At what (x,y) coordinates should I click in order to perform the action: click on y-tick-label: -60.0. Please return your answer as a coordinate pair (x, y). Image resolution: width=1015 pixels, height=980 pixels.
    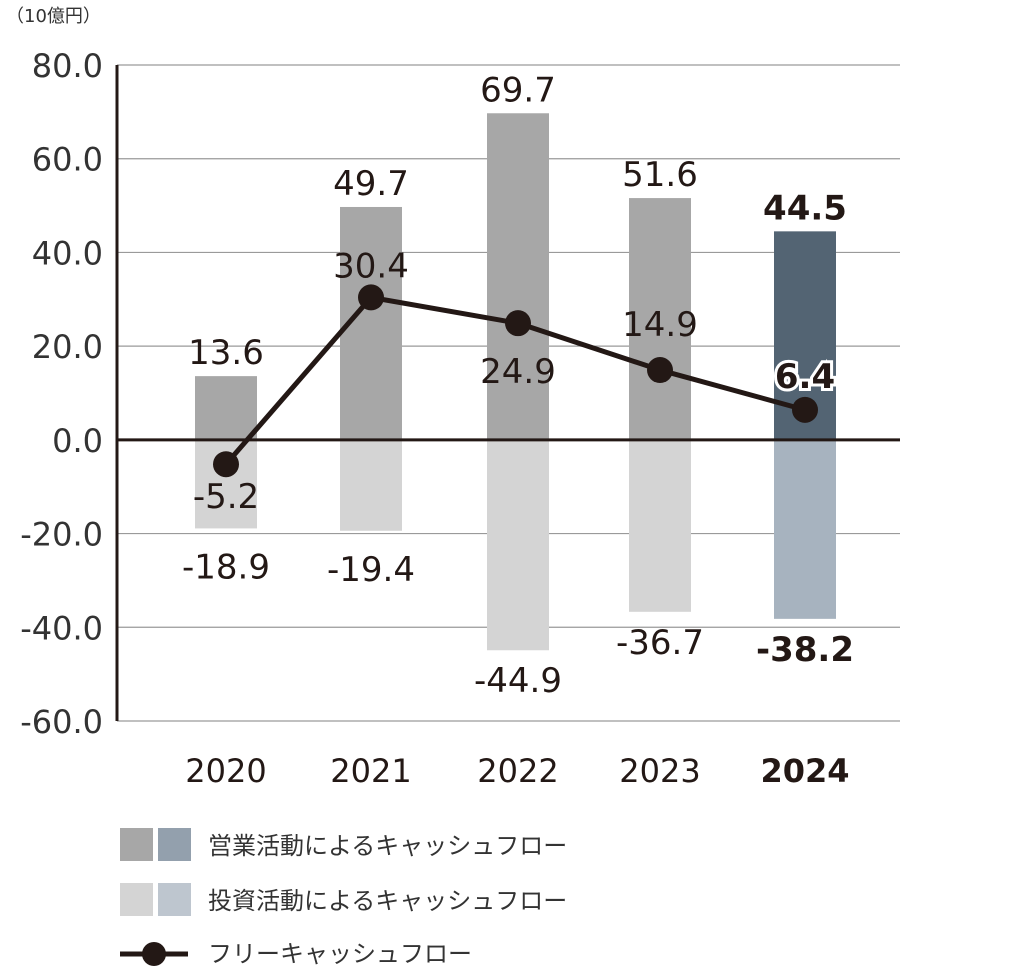
    Looking at the image, I should click on (61, 722).